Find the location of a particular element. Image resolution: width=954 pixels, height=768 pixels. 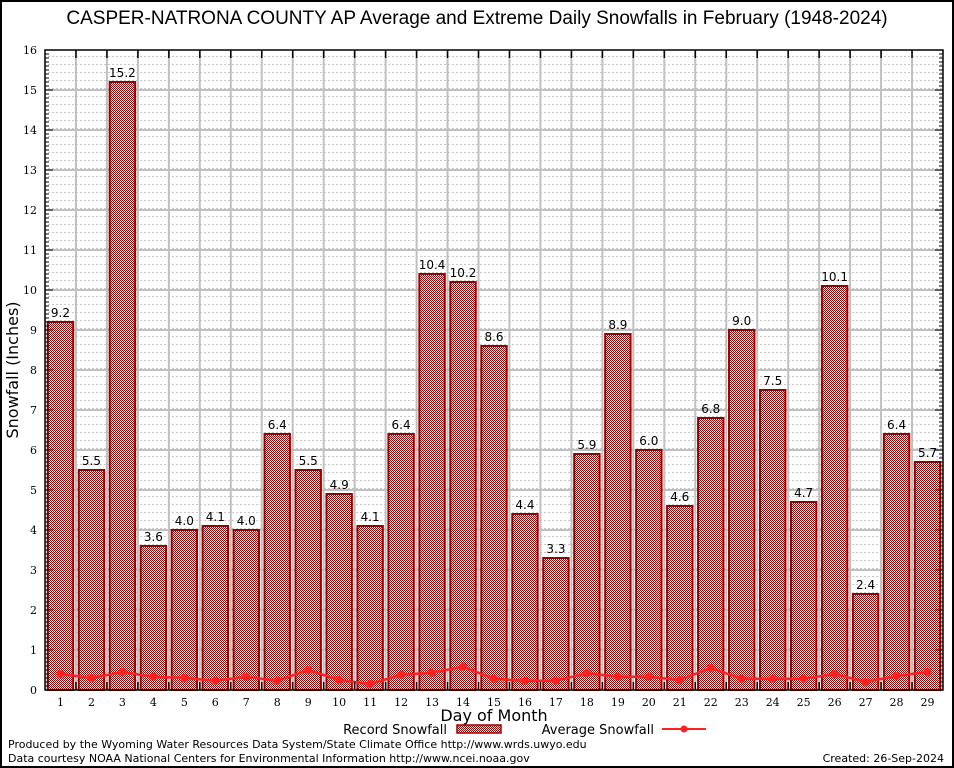

y-tick-label-1: 1 is located at coordinates (33, 650).